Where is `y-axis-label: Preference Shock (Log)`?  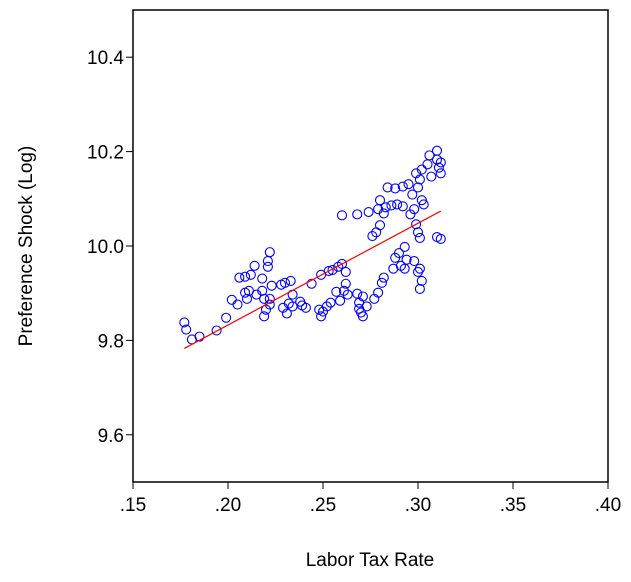
y-axis-label: Preference Shock (Log) is located at coordinates (26, 246).